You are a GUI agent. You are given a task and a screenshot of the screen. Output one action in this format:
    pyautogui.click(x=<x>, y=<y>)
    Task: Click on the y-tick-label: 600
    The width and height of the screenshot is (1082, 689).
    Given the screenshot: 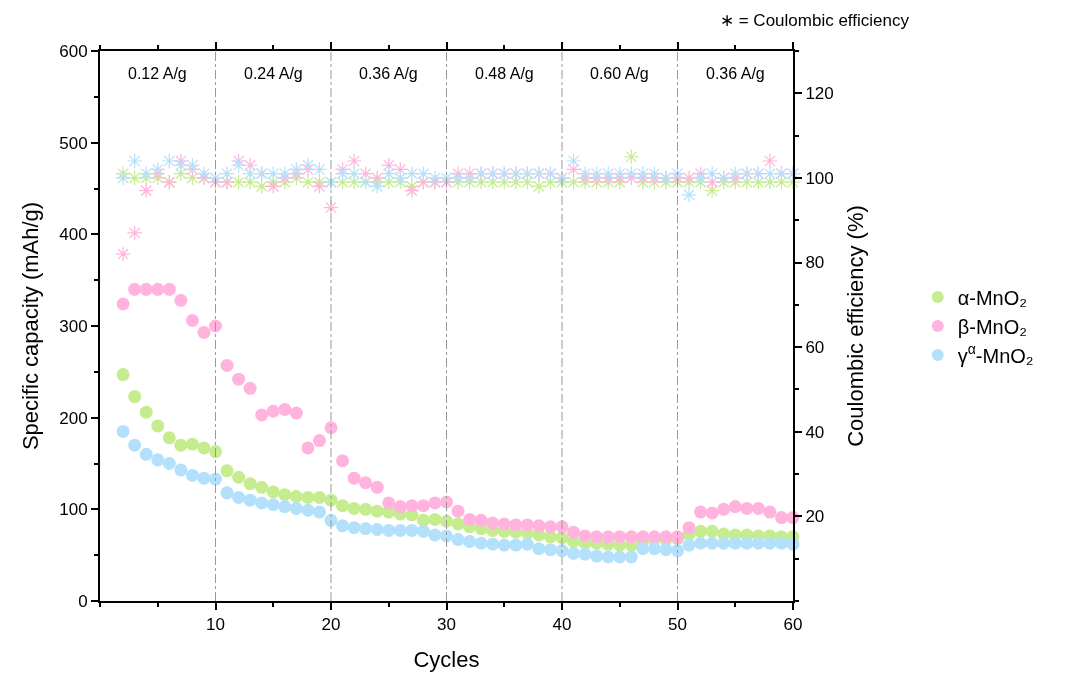 What is the action you would take?
    pyautogui.click(x=73, y=51)
    